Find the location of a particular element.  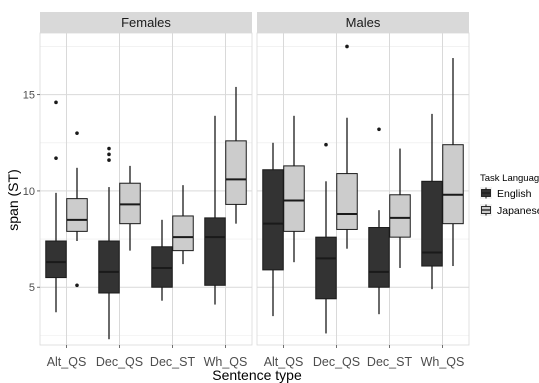

legend-entry-japanese: Japanese is located at coordinates (509, 210).